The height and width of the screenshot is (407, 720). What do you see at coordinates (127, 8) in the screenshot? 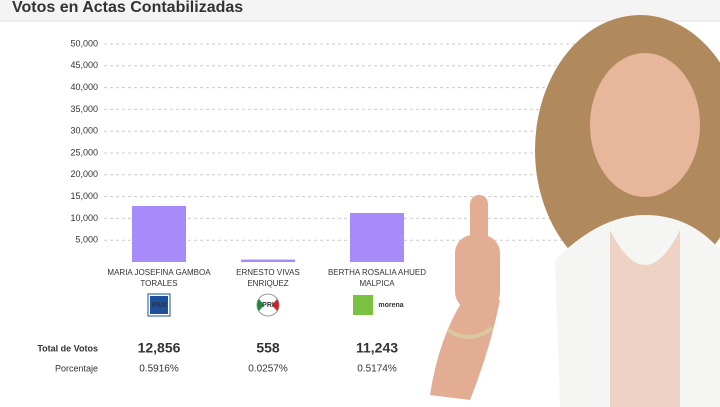
I see `chart-title: Votos en Actas Contabilizadas` at bounding box center [127, 8].